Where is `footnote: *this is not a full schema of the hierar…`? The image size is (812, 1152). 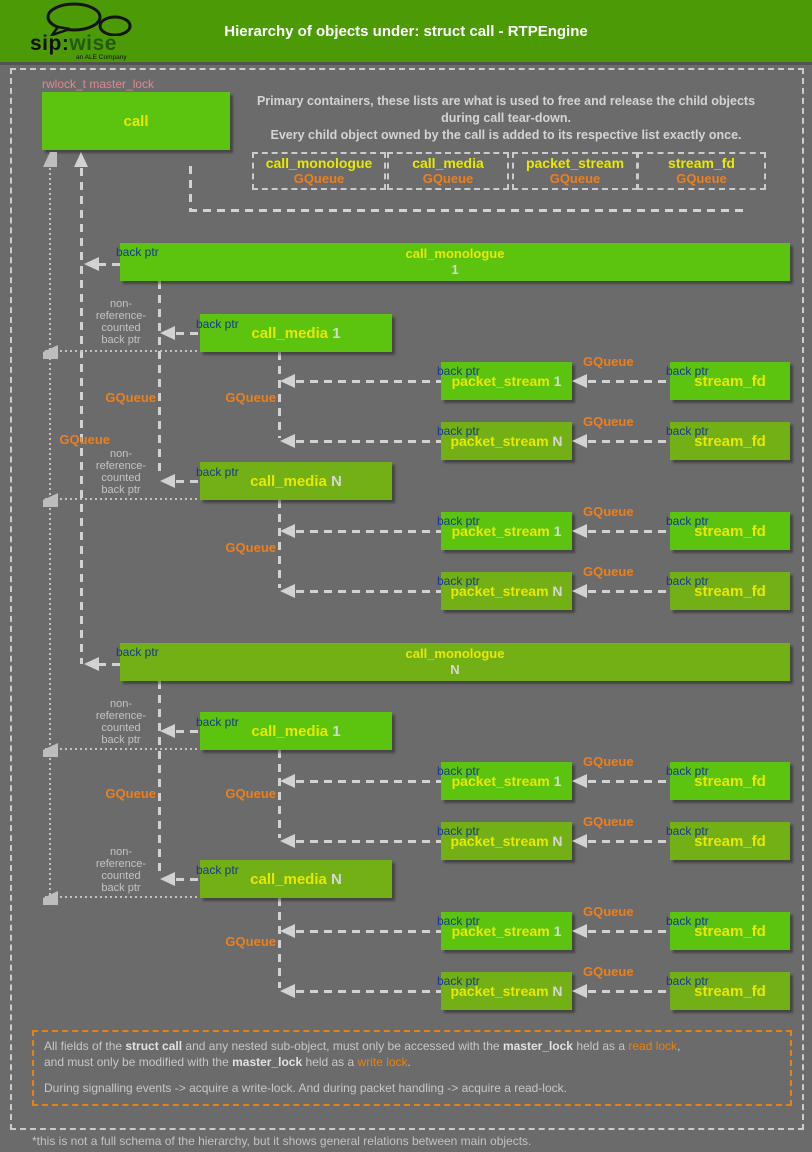
footnote: *this is not a full schema of the hierar… is located at coordinates (282, 1141).